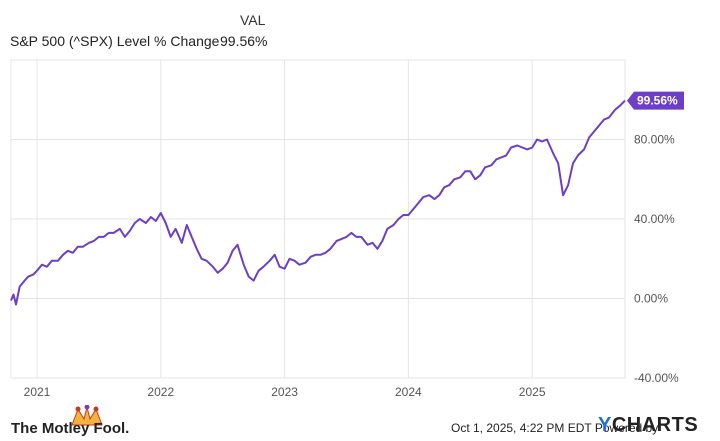  I want to click on ycharts-logo-text: CHARTS, so click(655, 425).